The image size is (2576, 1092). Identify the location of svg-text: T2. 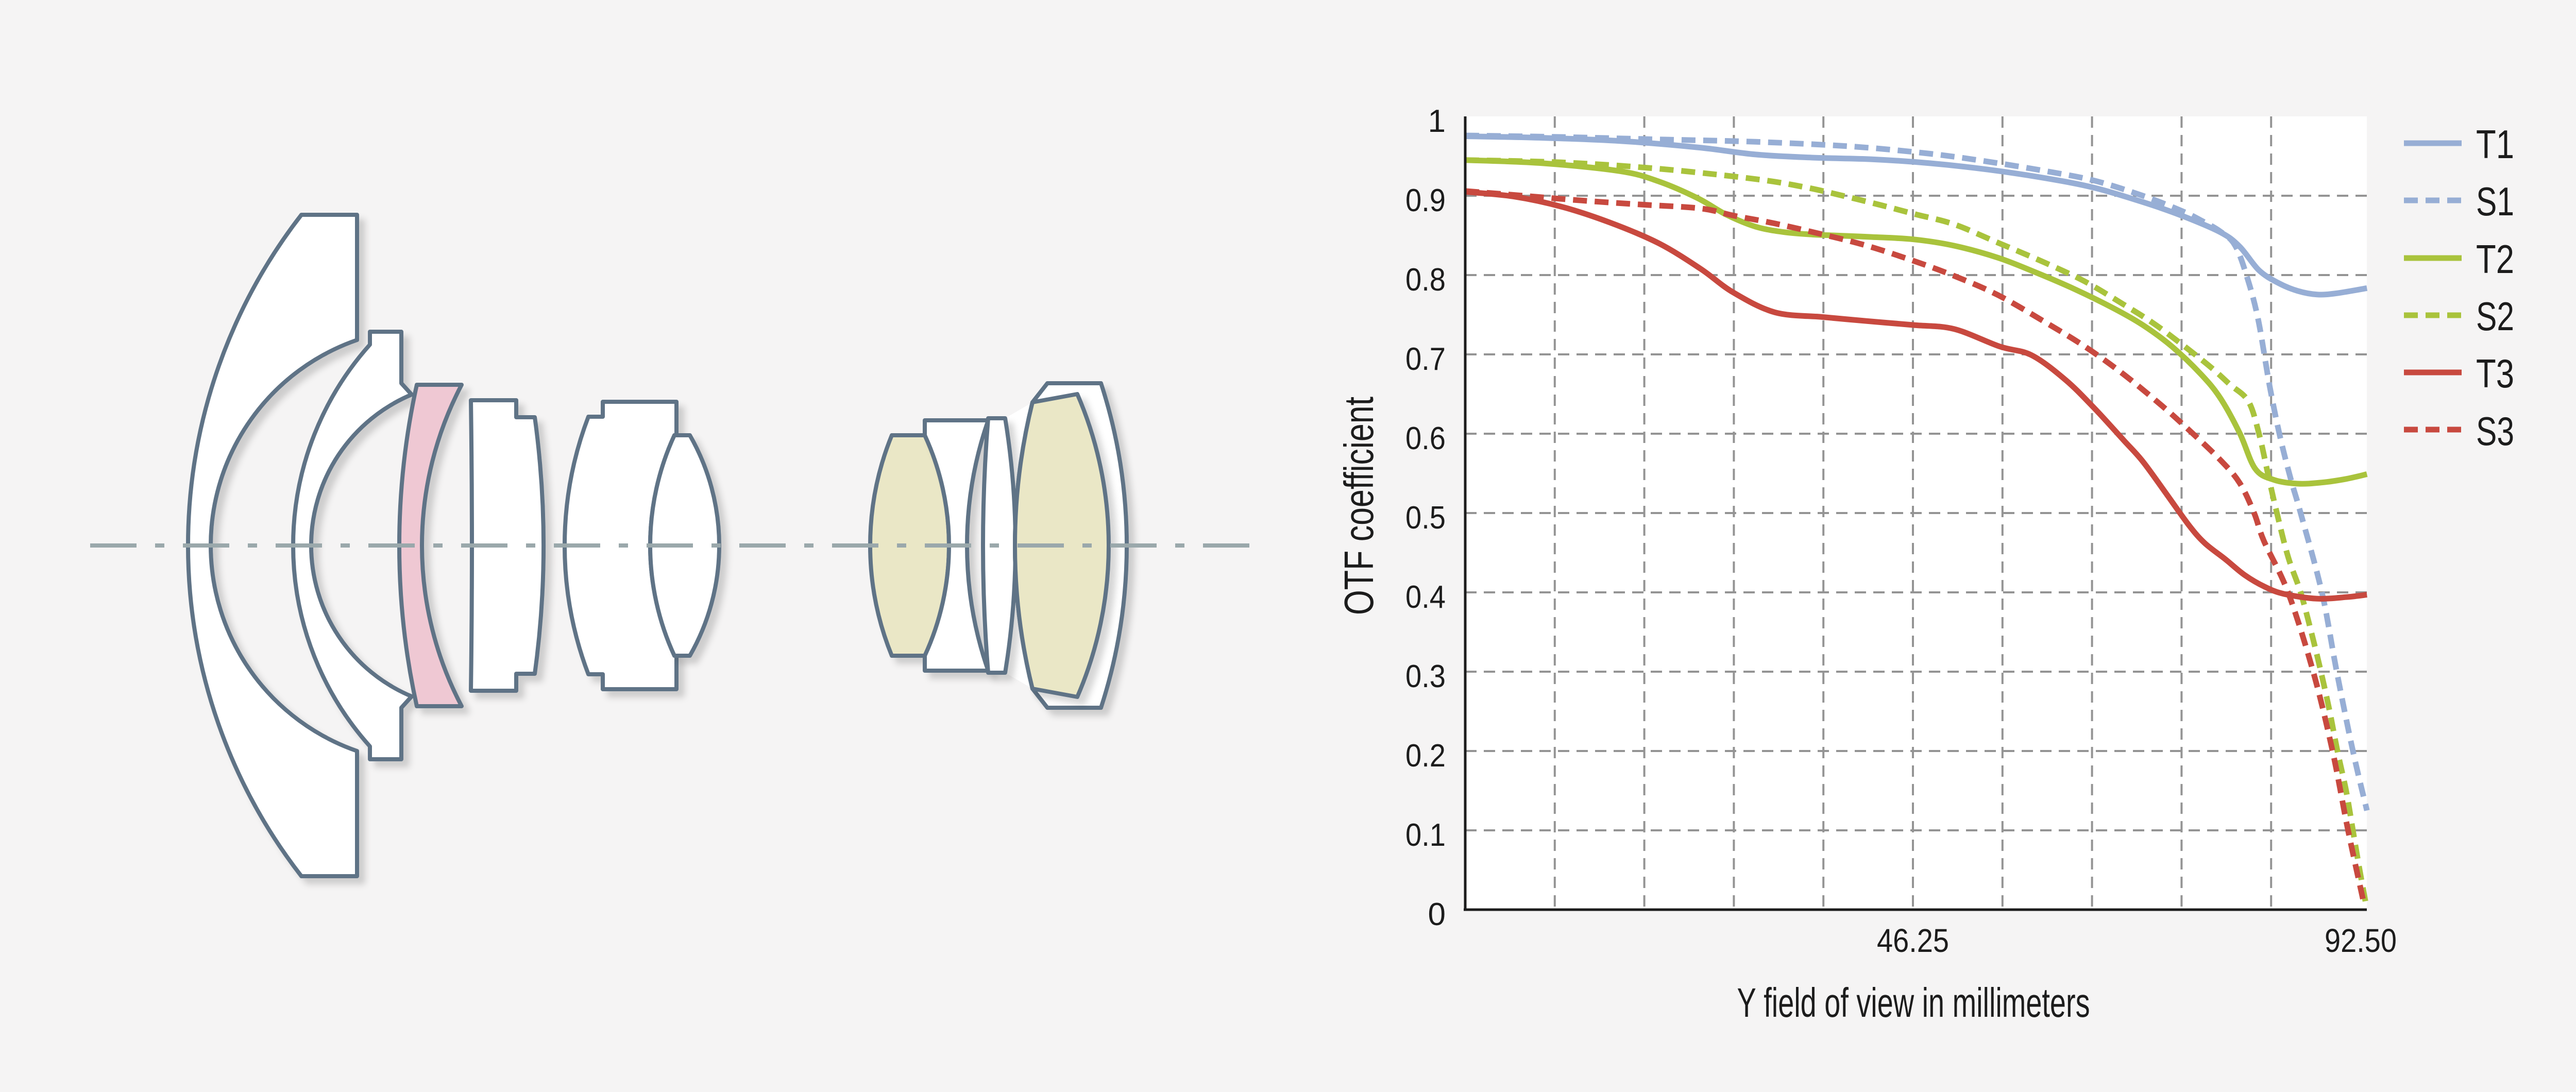
(2495, 259).